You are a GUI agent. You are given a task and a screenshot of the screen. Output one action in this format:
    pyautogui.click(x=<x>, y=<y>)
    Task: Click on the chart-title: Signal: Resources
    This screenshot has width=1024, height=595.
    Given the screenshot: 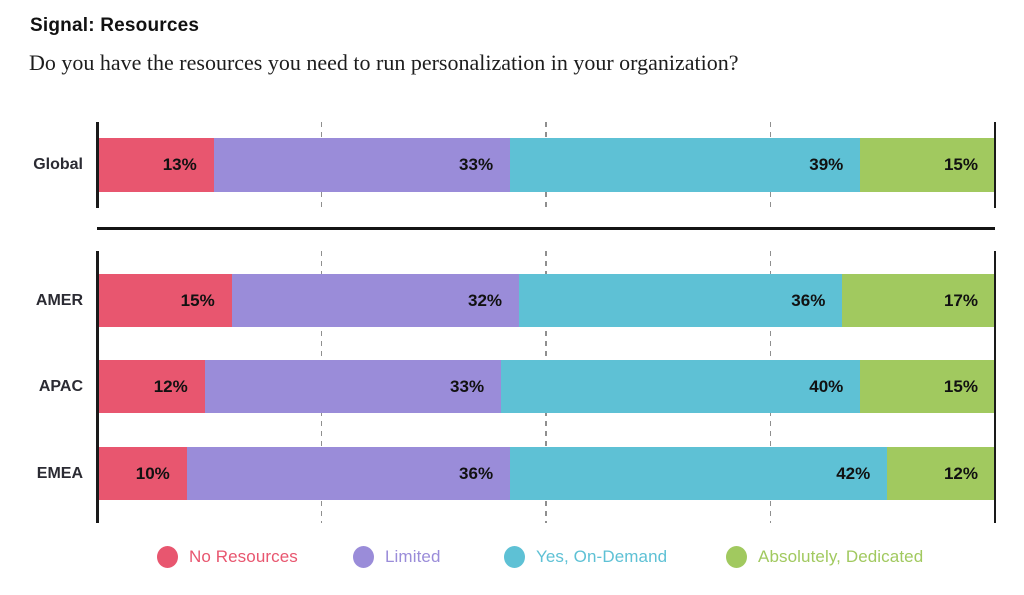 What is the action you would take?
    pyautogui.click(x=115, y=25)
    